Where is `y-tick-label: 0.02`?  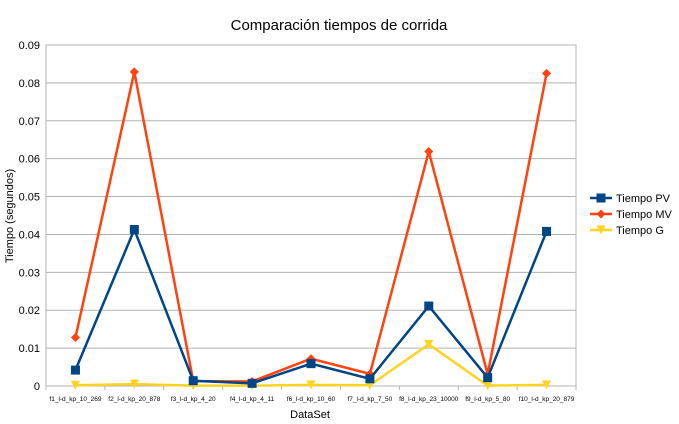
y-tick-label: 0.02 is located at coordinates (29, 311).